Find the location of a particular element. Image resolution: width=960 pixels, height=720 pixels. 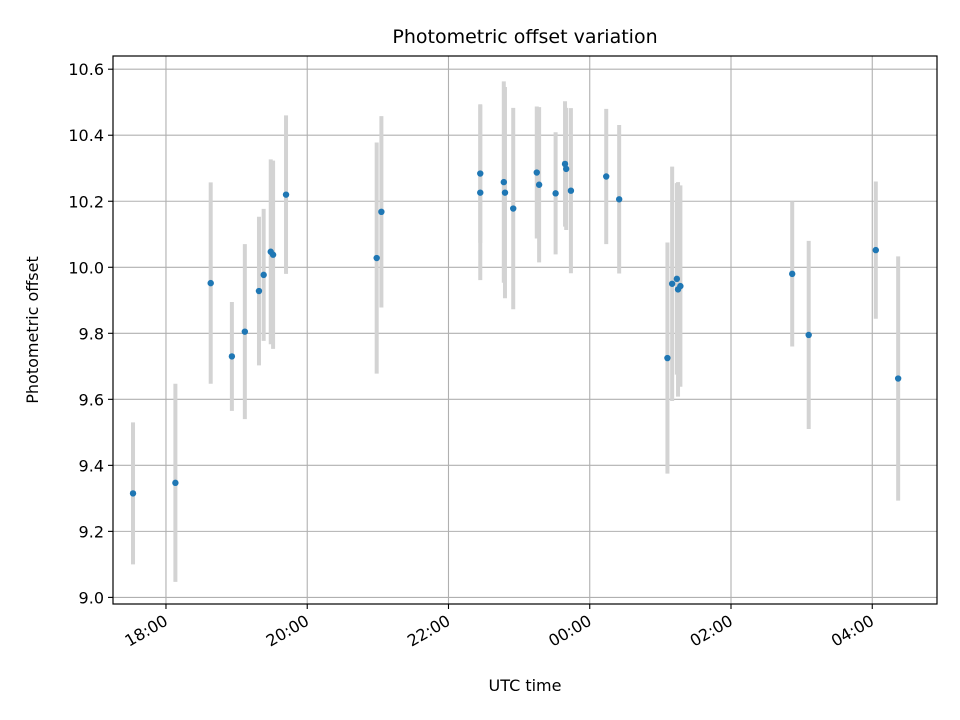

y-tick-label: 10.4 is located at coordinates (86, 135).